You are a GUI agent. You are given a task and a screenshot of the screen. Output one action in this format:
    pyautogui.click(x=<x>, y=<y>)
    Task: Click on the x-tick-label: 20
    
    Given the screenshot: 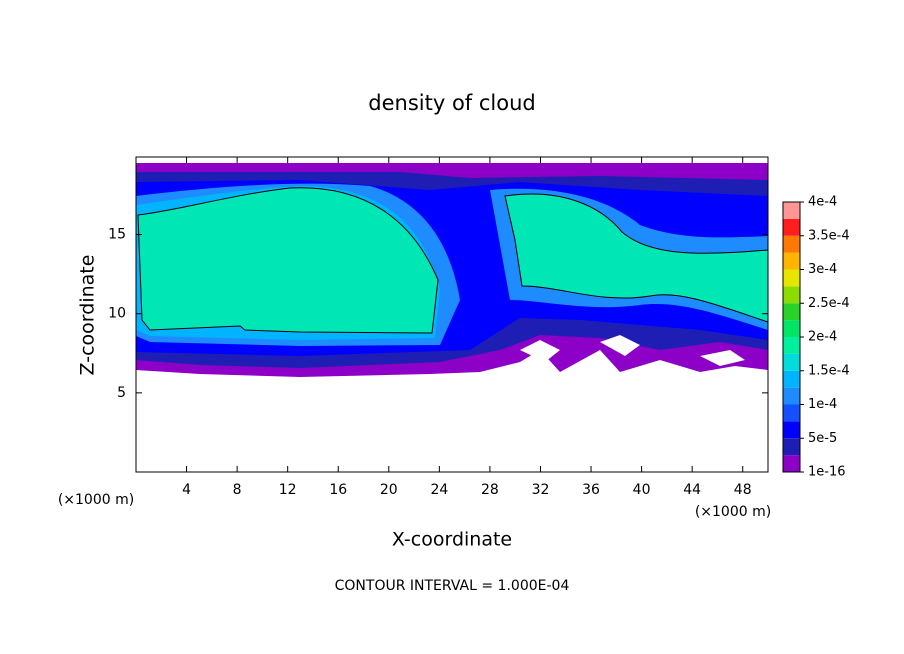 What is the action you would take?
    pyautogui.click(x=389, y=490)
    